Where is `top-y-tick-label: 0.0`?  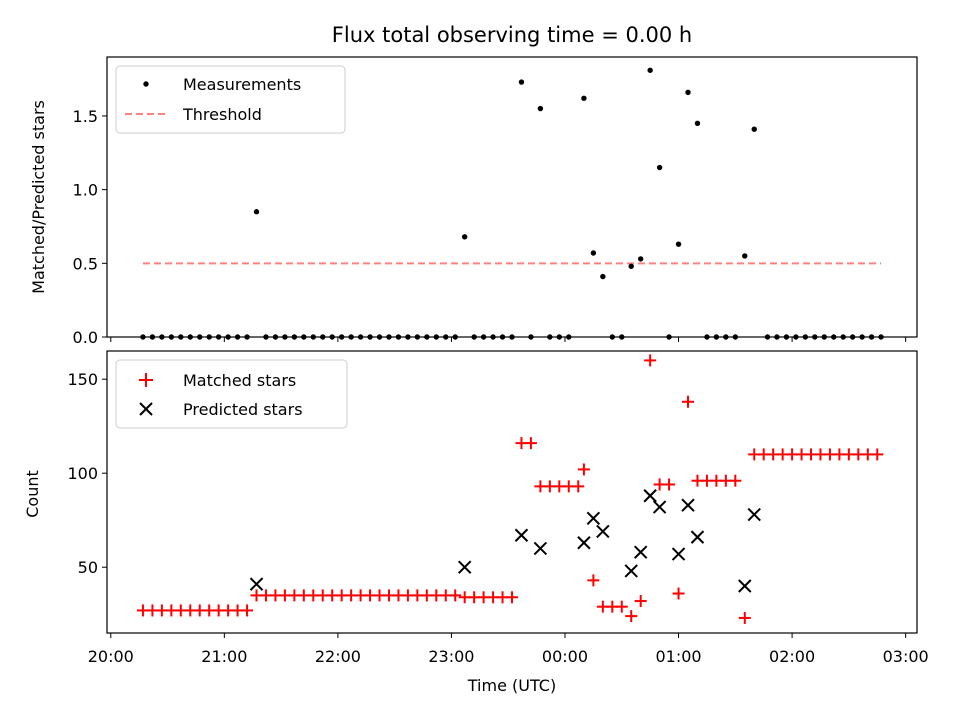 top-y-tick-label: 0.0 is located at coordinates (85, 337).